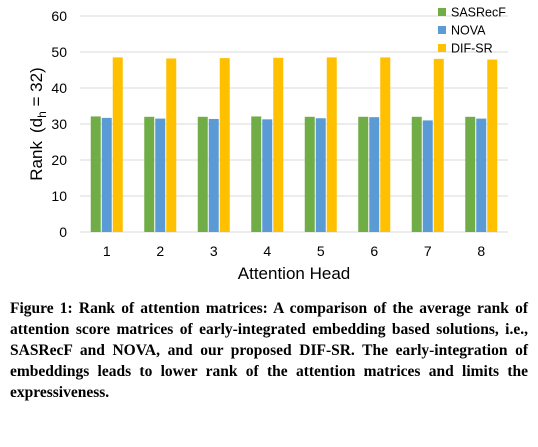 The image size is (538, 447). I want to click on y-axis-label-math: (d, so click(36, 125).